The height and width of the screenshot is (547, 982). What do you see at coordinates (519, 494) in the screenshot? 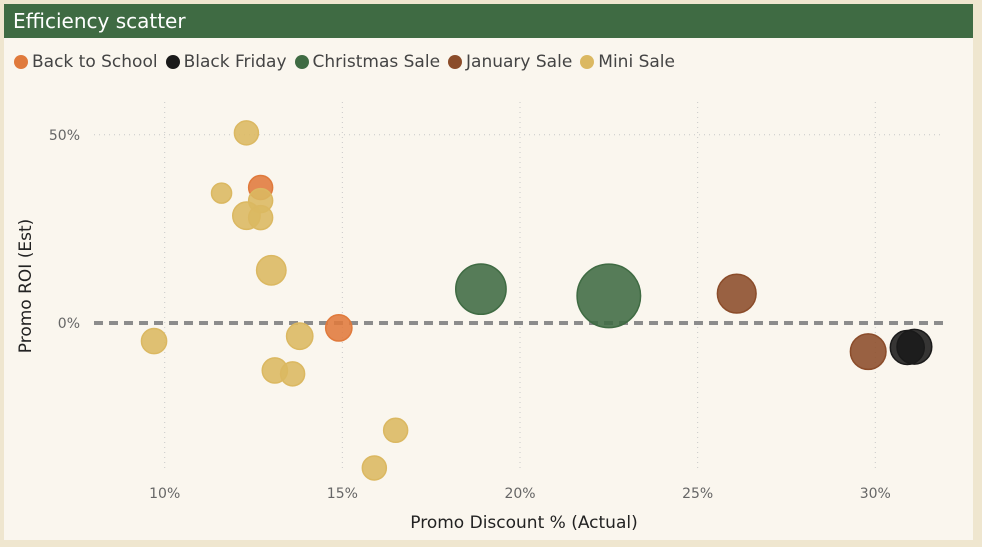
I see `x-tick-label: 20%` at bounding box center [519, 494].